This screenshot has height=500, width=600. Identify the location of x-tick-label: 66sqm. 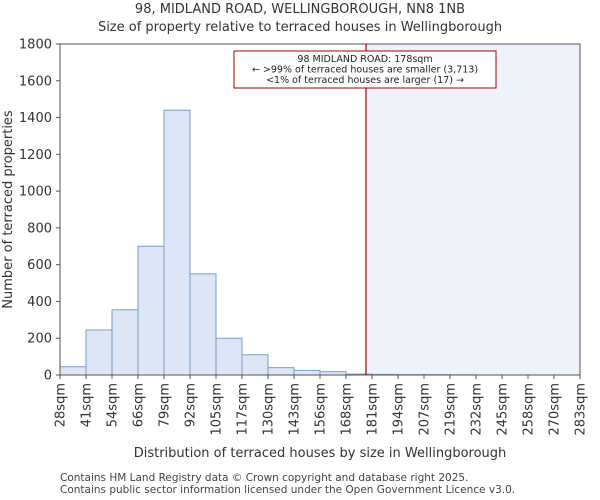
(139, 405).